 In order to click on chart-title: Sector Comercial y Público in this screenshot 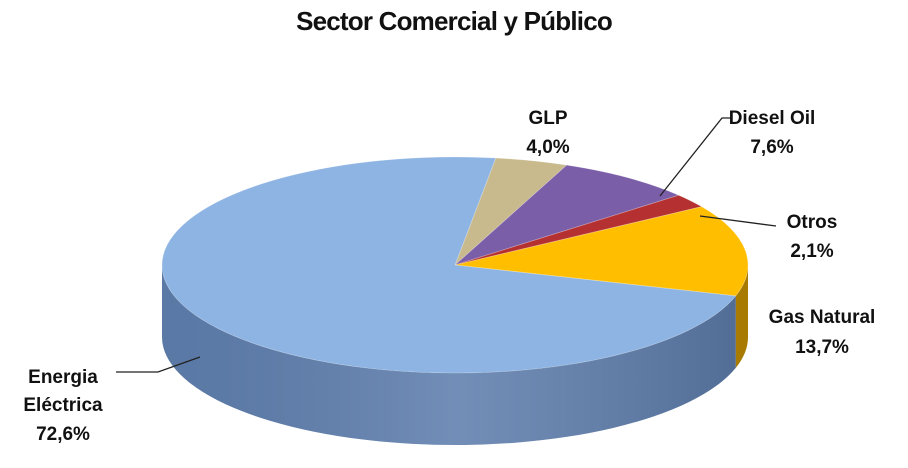, I will do `click(454, 21)`.